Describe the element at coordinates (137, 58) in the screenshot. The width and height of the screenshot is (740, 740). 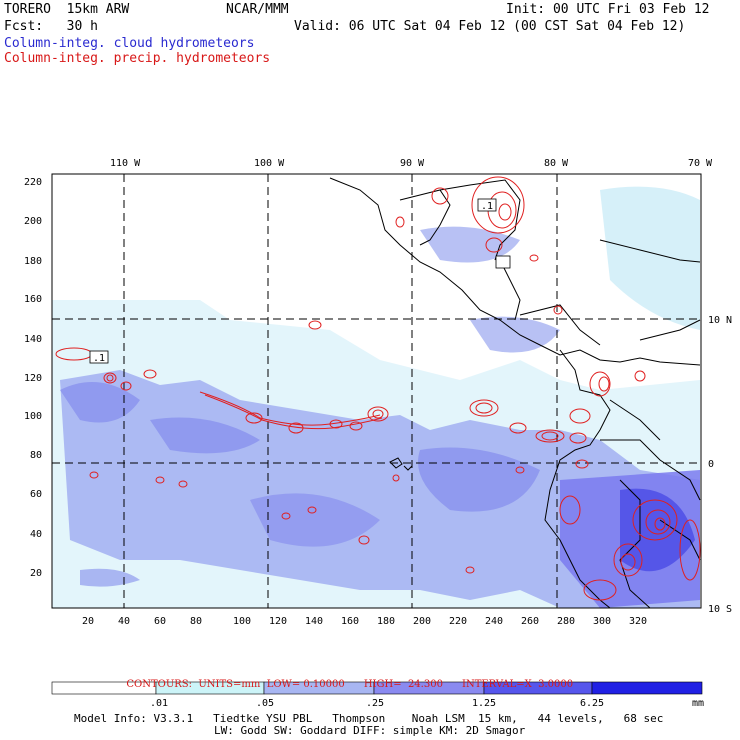
I see `field-precip-label: Column-integ. precip. hydrometeors` at that location.